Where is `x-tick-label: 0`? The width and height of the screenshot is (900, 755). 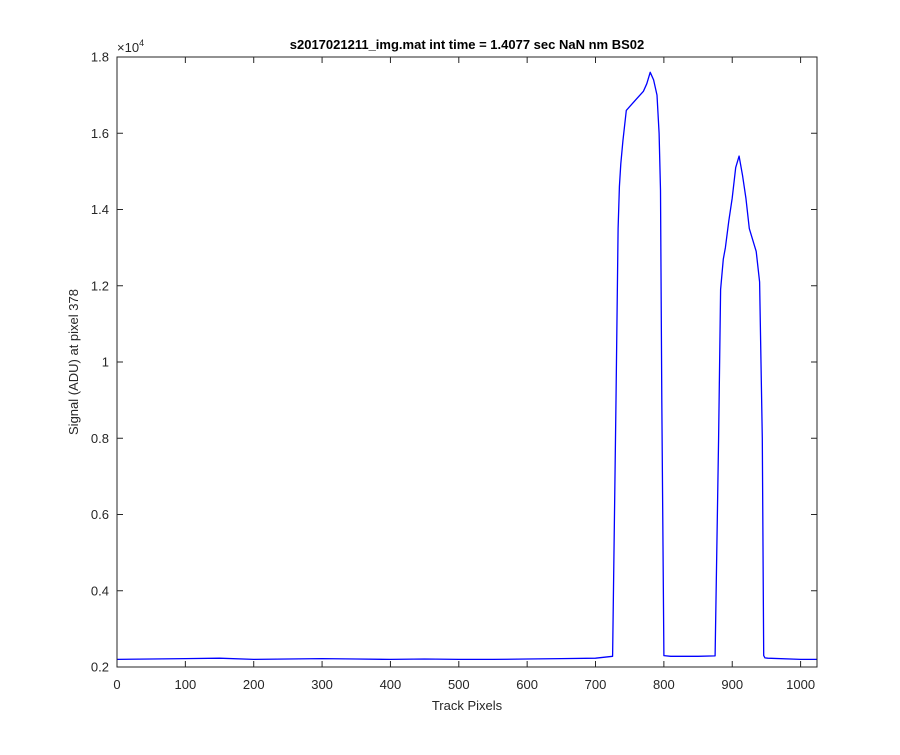
x-tick-label: 0 is located at coordinates (116, 684).